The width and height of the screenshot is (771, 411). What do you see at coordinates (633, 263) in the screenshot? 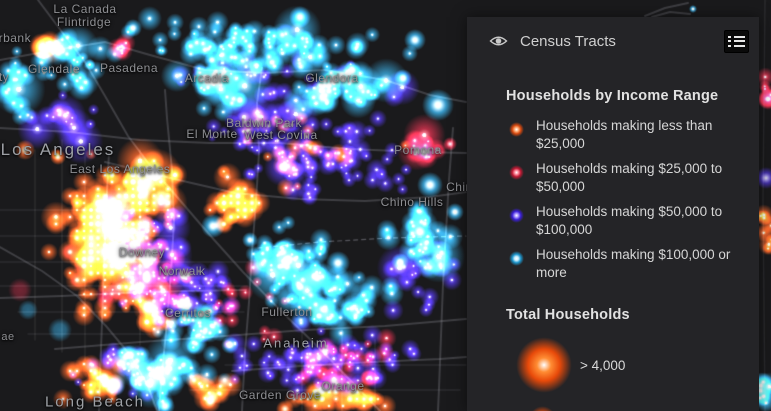
I see `legend-item-label: Households making $100,000 or more` at bounding box center [633, 263].